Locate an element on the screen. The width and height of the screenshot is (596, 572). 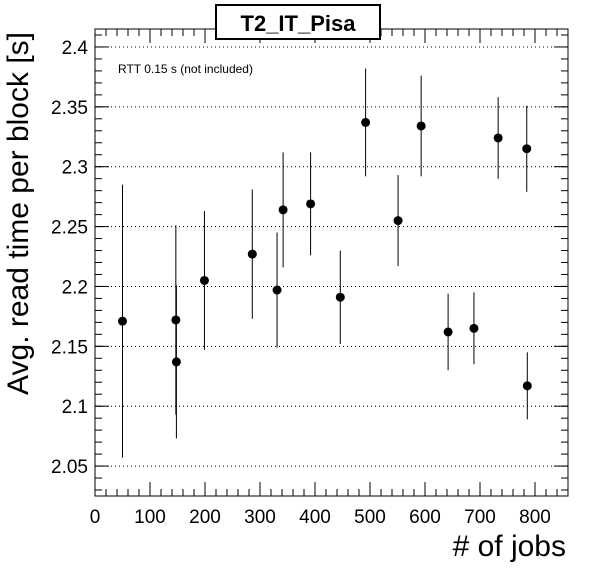
y-tick-label: 2.3 is located at coordinates (75, 168).